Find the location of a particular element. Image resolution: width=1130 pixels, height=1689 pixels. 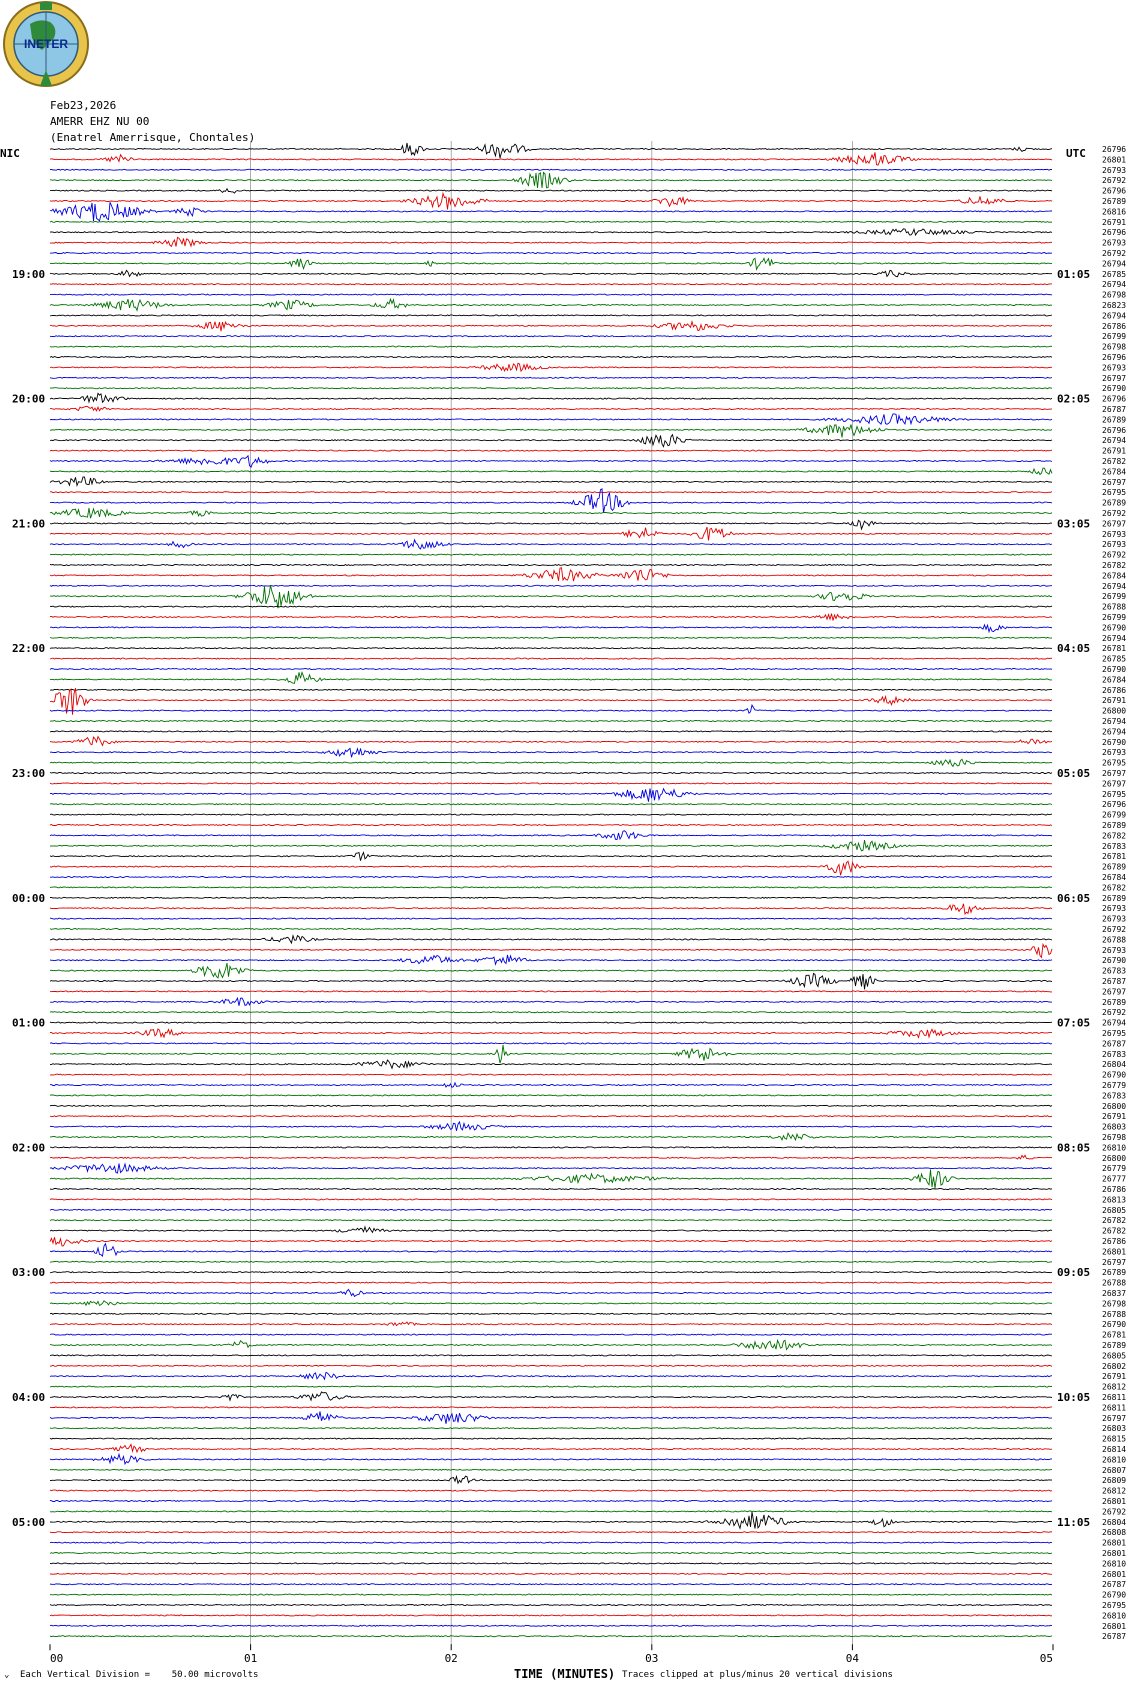

x-tick-label: 05 is located at coordinates (1046, 1658).